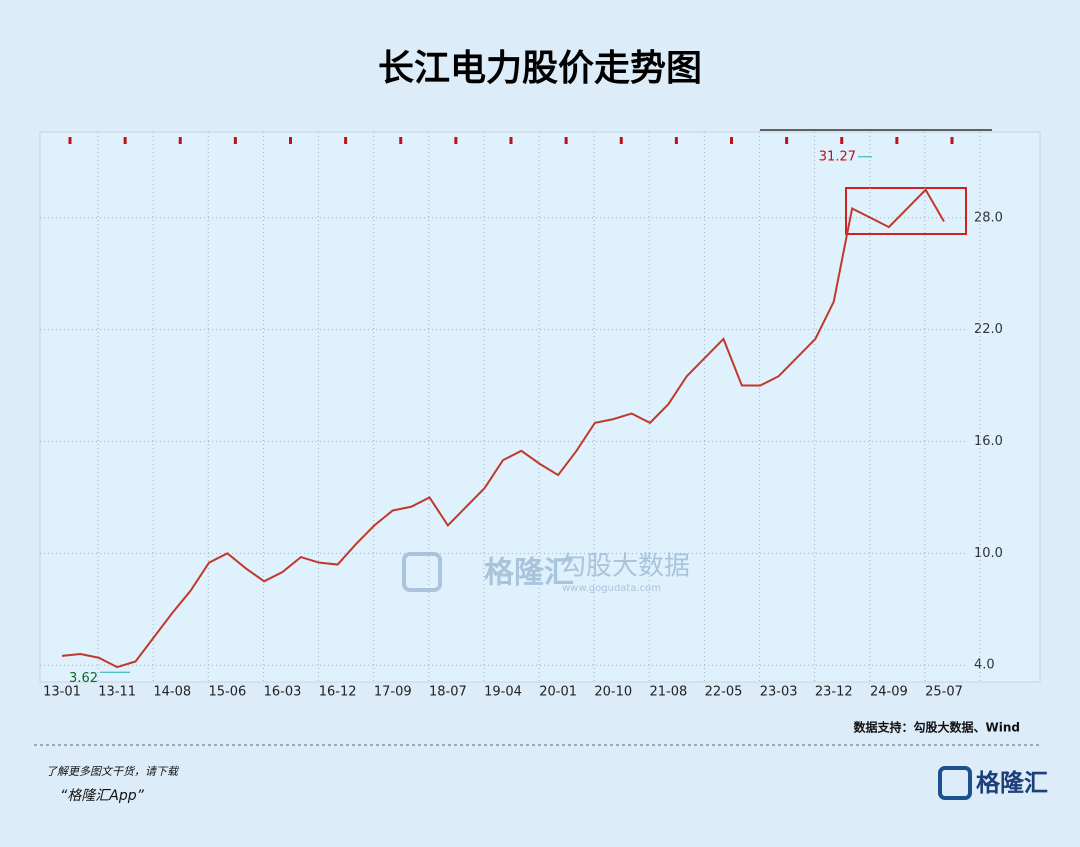 This screenshot has height=847, width=1080. What do you see at coordinates (613, 692) in the screenshot?
I see `x-tick-label: 20-10` at bounding box center [613, 692].